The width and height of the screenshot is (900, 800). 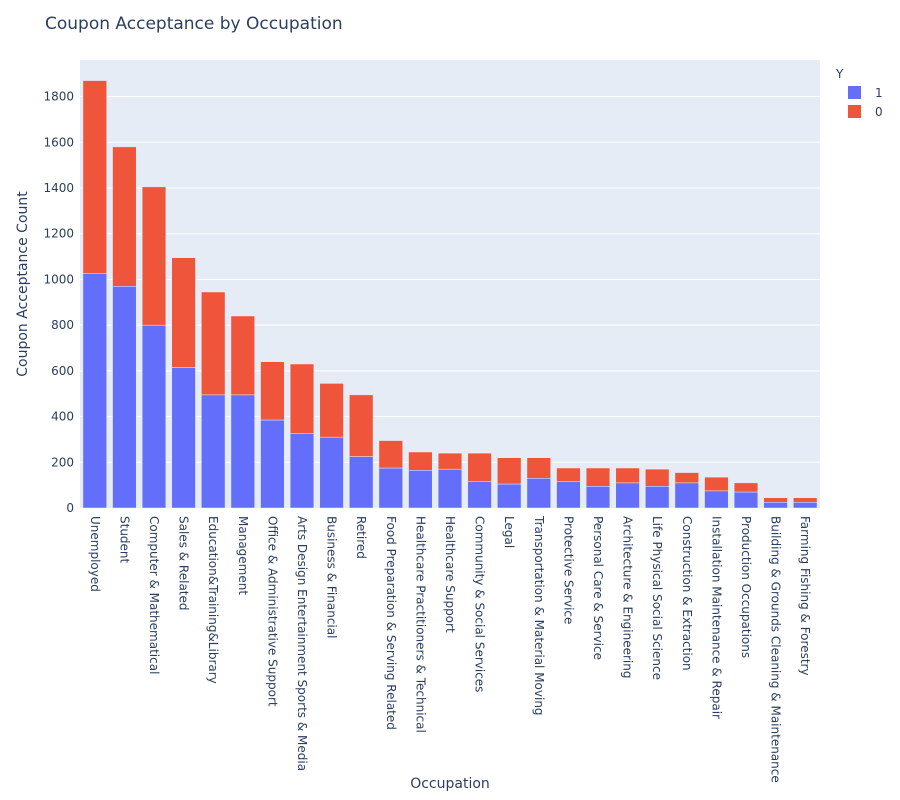 What do you see at coordinates (839, 74) in the screenshot?
I see `legend-title: Y` at bounding box center [839, 74].